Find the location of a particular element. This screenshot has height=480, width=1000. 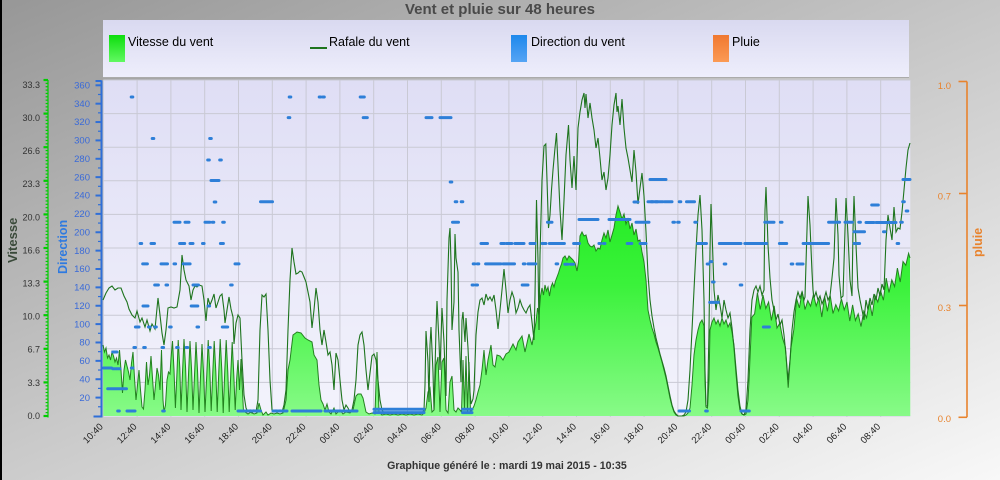

svg-text: 140 is located at coordinates (82, 288).